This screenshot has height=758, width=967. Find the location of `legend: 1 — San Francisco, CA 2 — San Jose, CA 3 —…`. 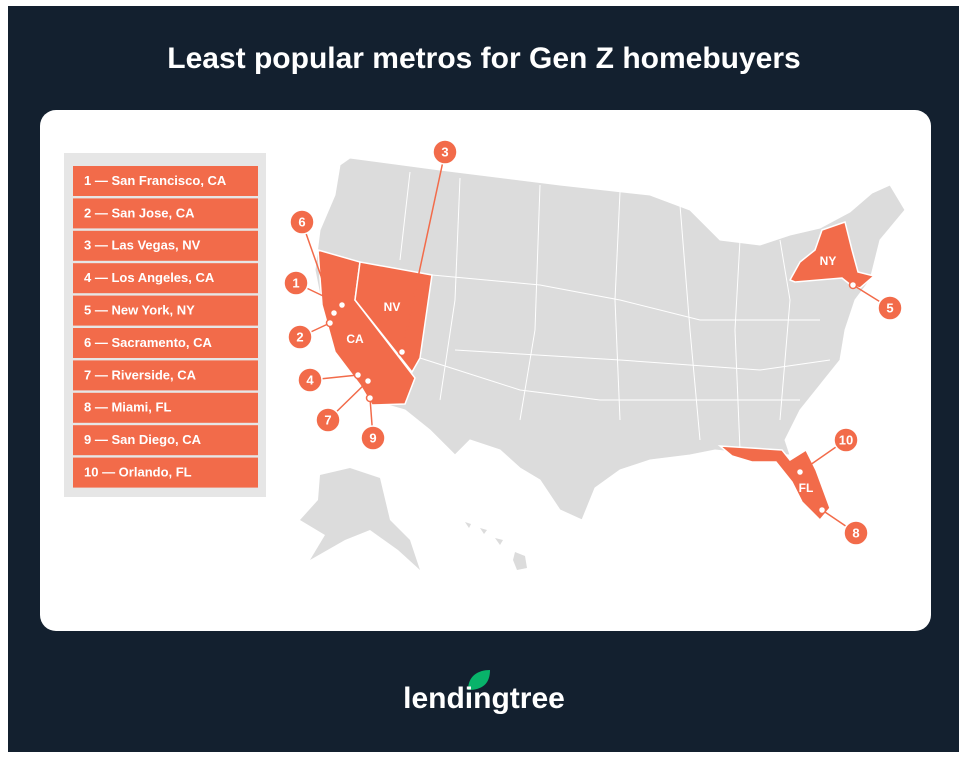

legend: 1 — San Francisco, CA 2 — San Jose, CA 3 —… is located at coordinates (165, 327).